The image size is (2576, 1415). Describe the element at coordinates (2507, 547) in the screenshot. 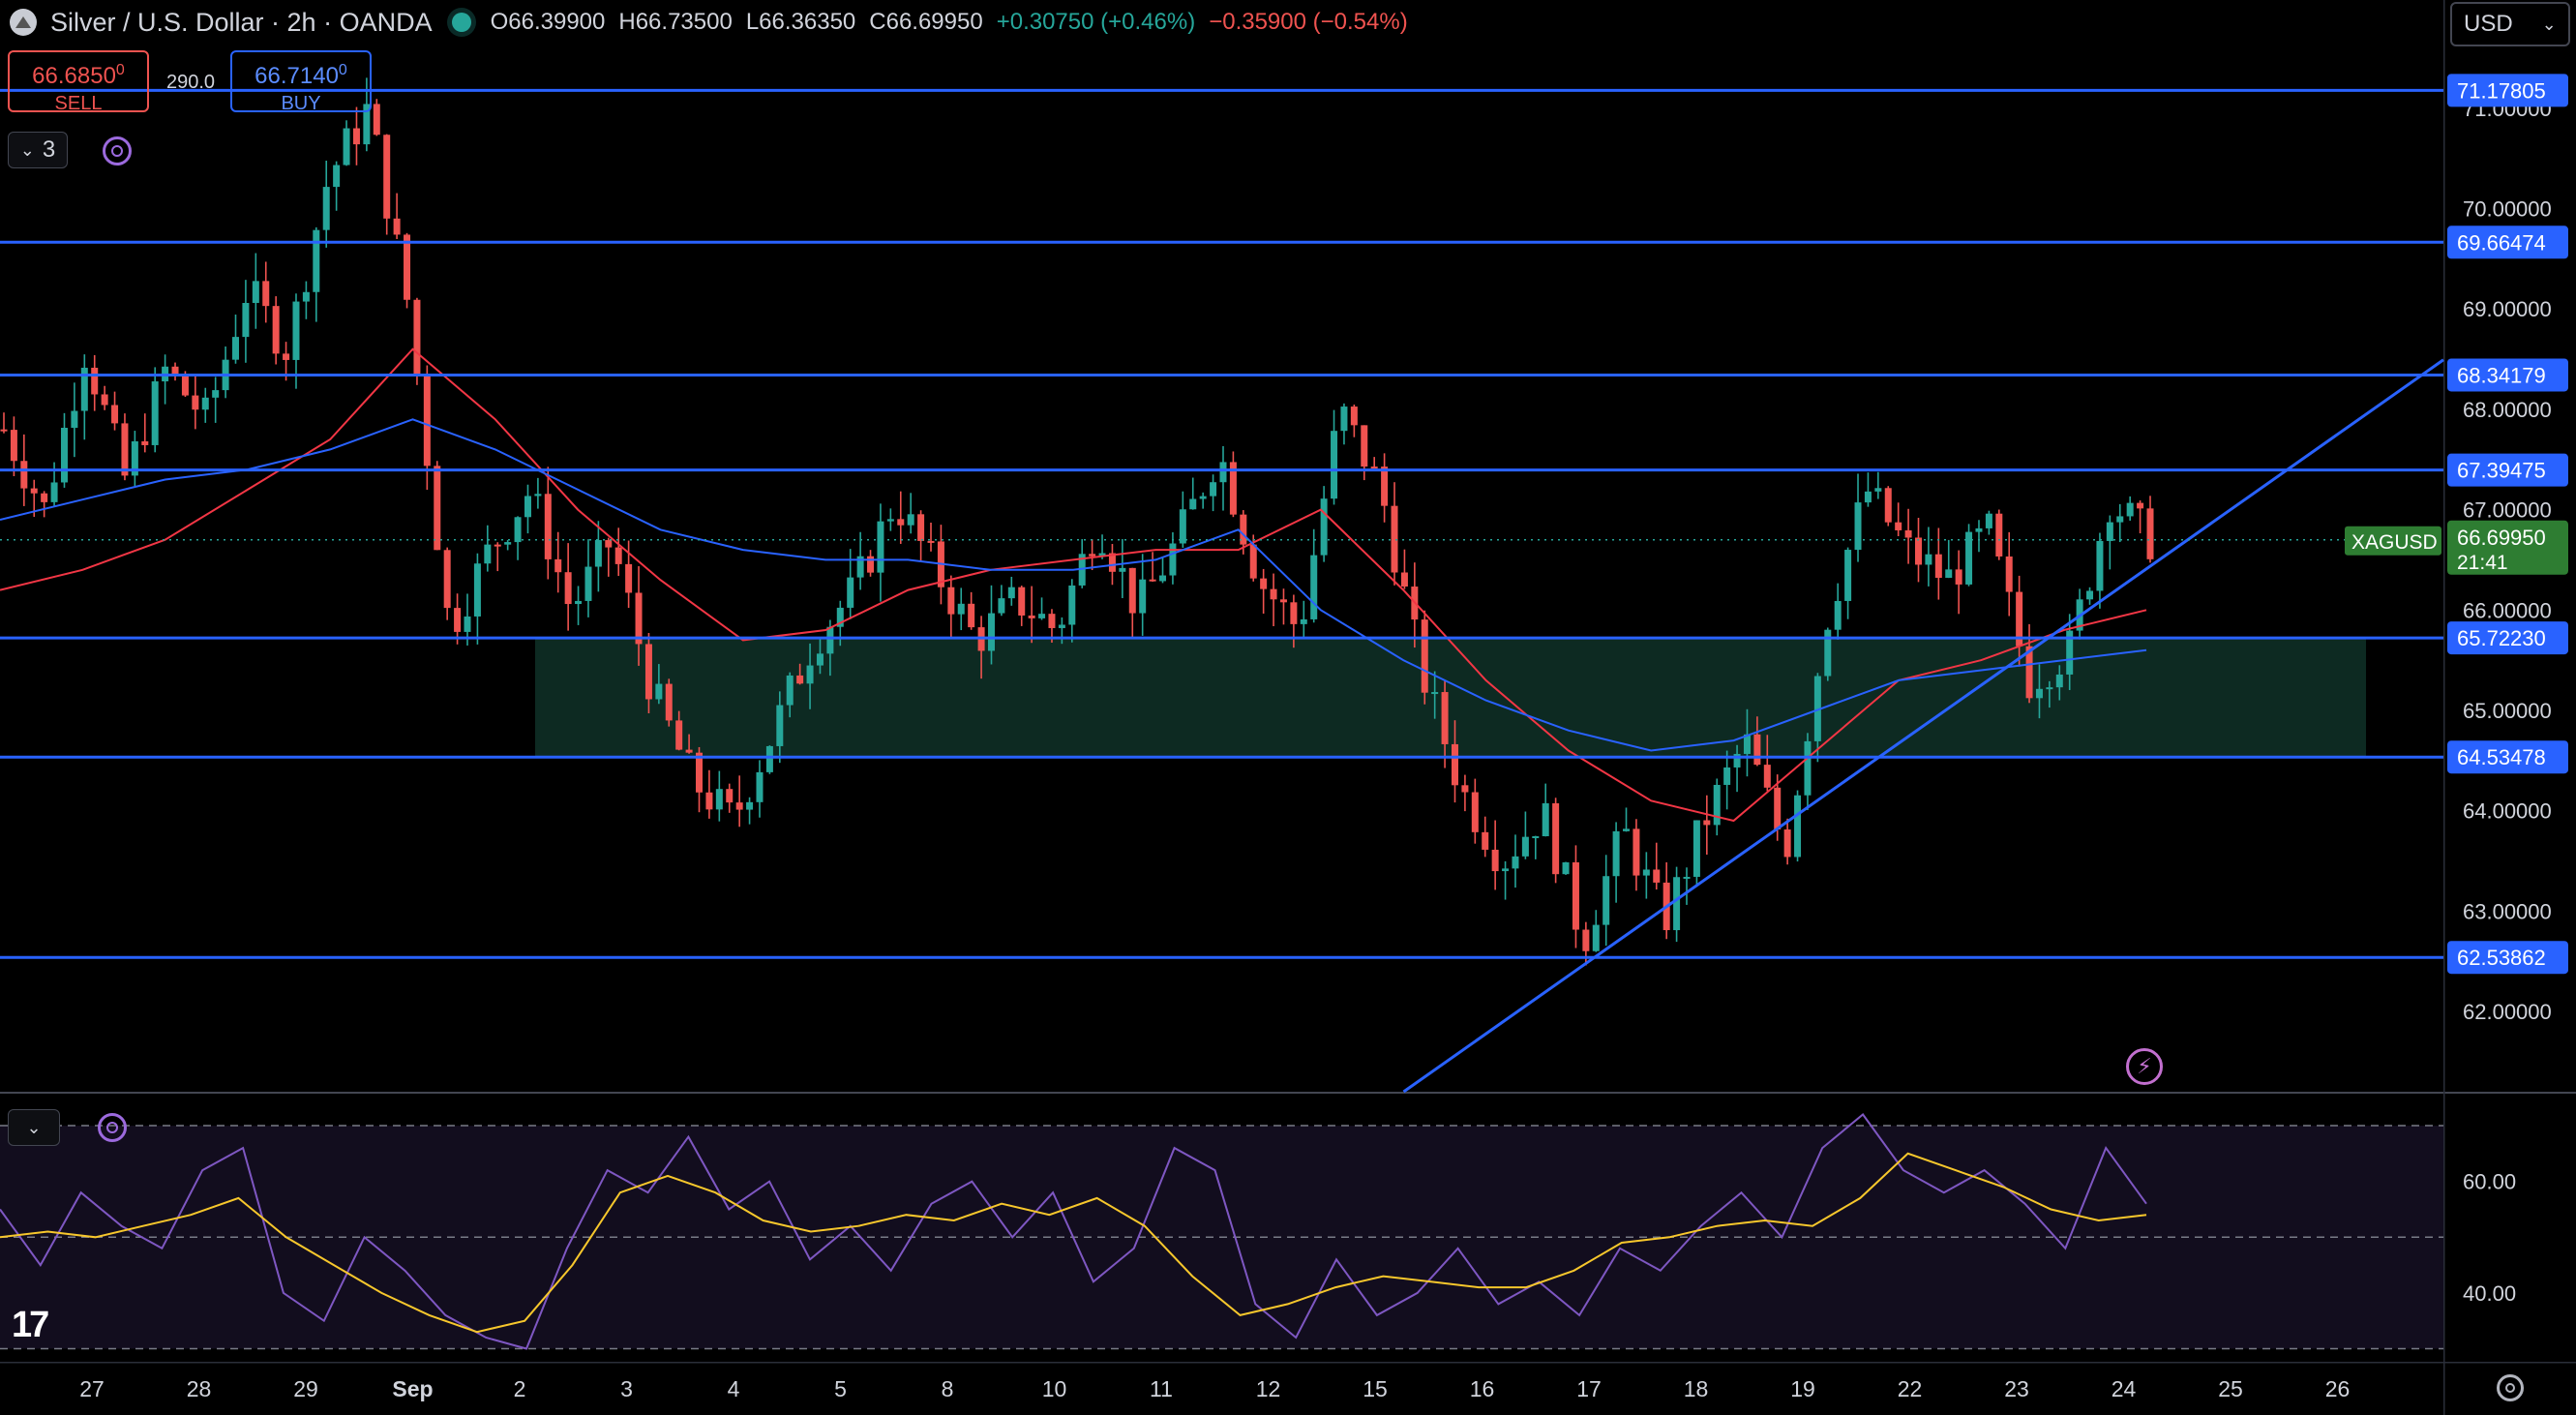

I see `last-price-tag` at that location.